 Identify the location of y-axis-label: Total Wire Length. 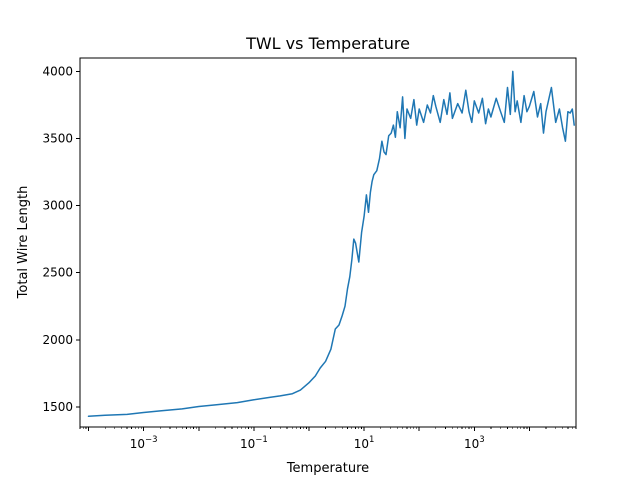
(23, 243).